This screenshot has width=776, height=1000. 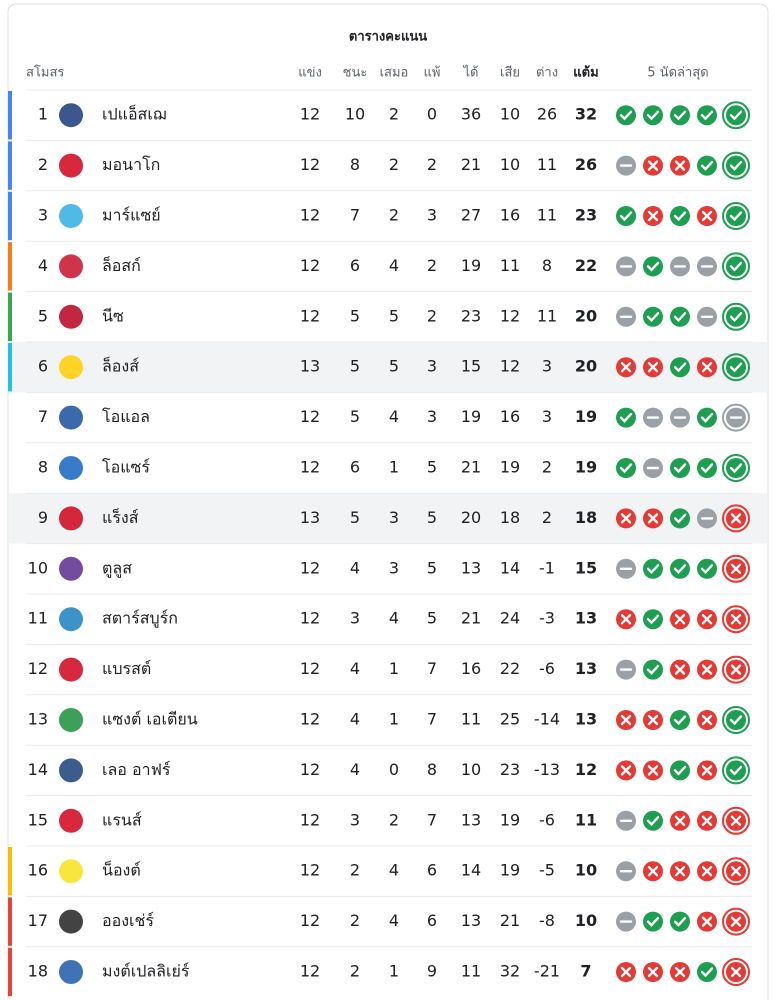 I want to click on stat-ga: 14, so click(x=510, y=567).